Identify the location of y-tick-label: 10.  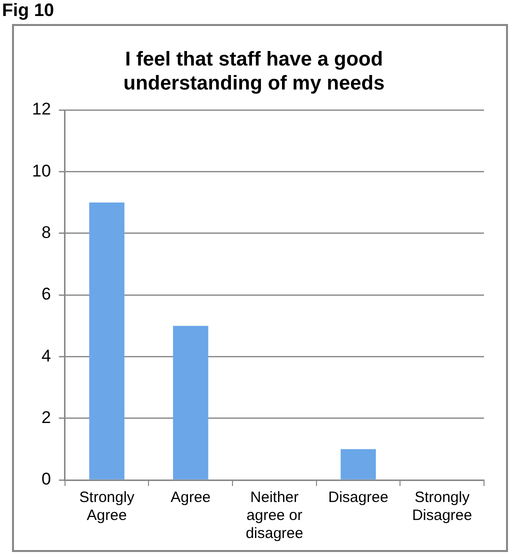
(41, 170).